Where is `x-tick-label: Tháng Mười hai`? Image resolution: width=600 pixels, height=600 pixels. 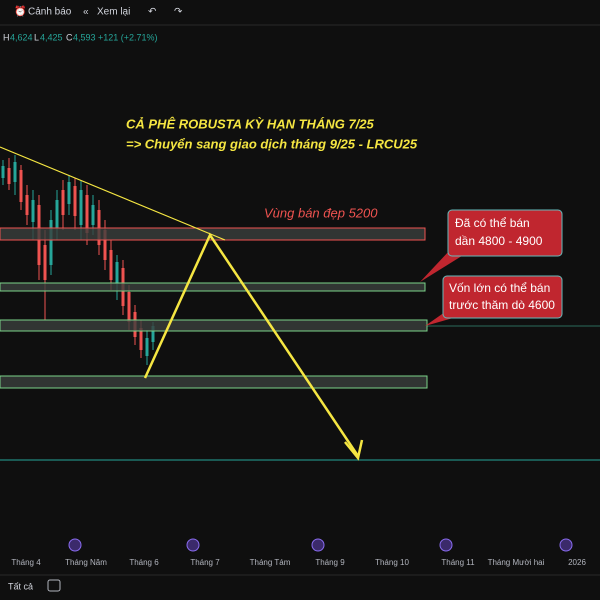 x-tick-label: Tháng Mười hai is located at coordinates (516, 562).